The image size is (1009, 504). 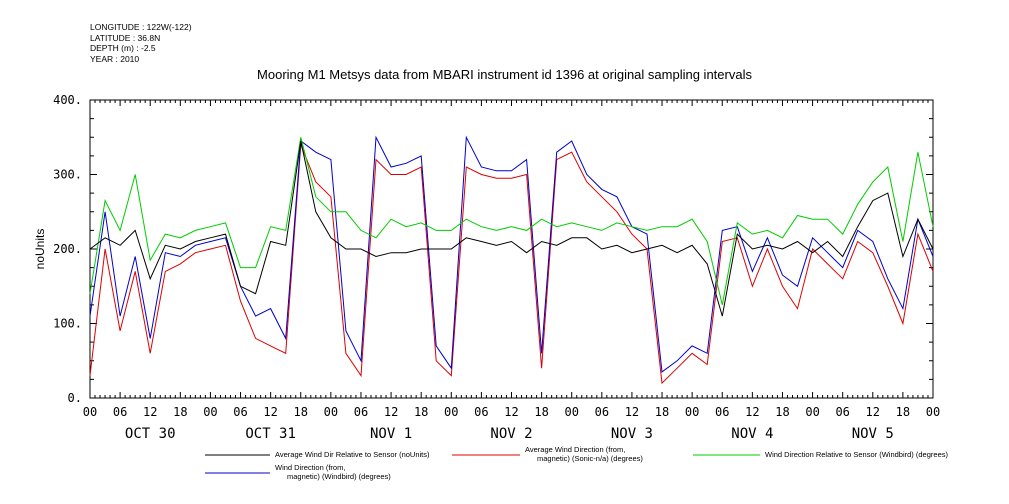 I want to click on day-label: OCT 31, so click(x=270, y=434).